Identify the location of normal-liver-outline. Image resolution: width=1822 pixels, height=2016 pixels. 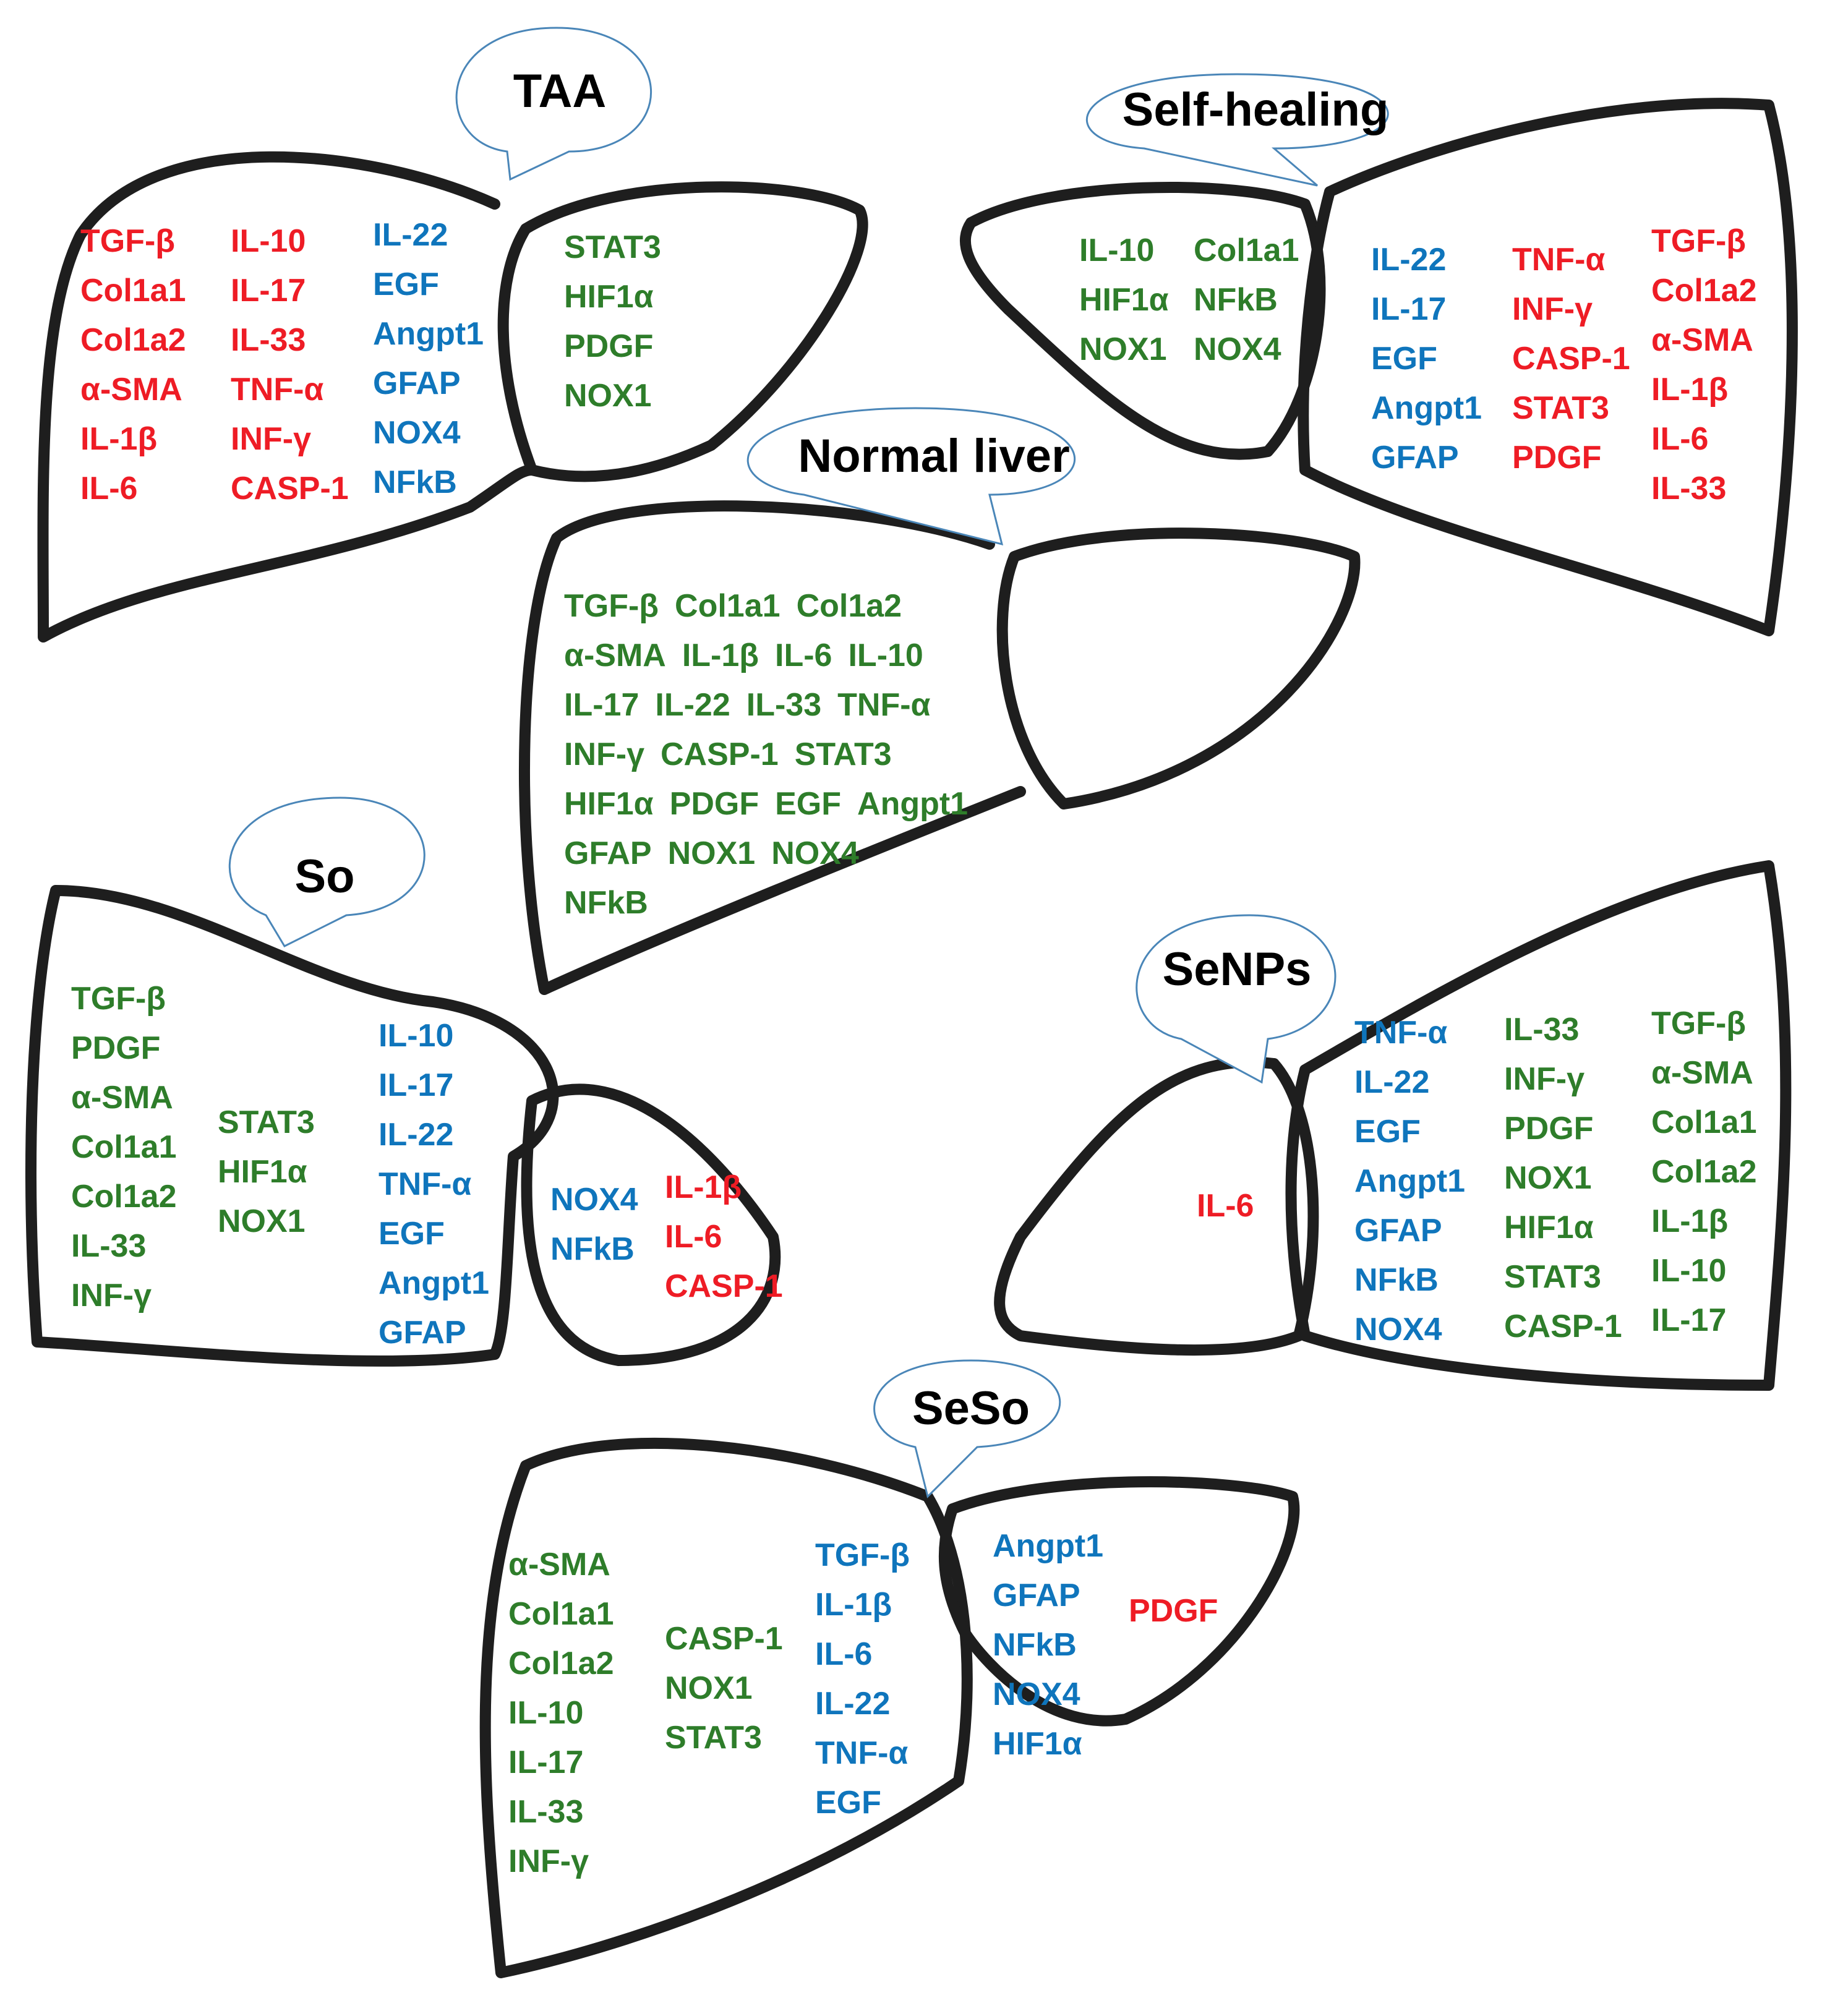
(939, 701).